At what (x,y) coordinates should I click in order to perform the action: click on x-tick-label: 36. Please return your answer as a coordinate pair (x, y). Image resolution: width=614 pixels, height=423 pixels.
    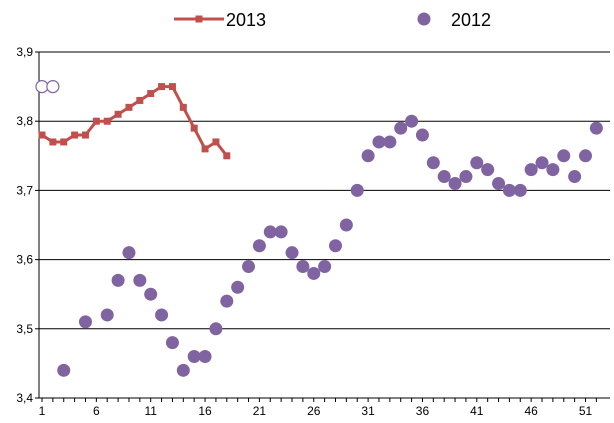
    Looking at the image, I should click on (423, 411).